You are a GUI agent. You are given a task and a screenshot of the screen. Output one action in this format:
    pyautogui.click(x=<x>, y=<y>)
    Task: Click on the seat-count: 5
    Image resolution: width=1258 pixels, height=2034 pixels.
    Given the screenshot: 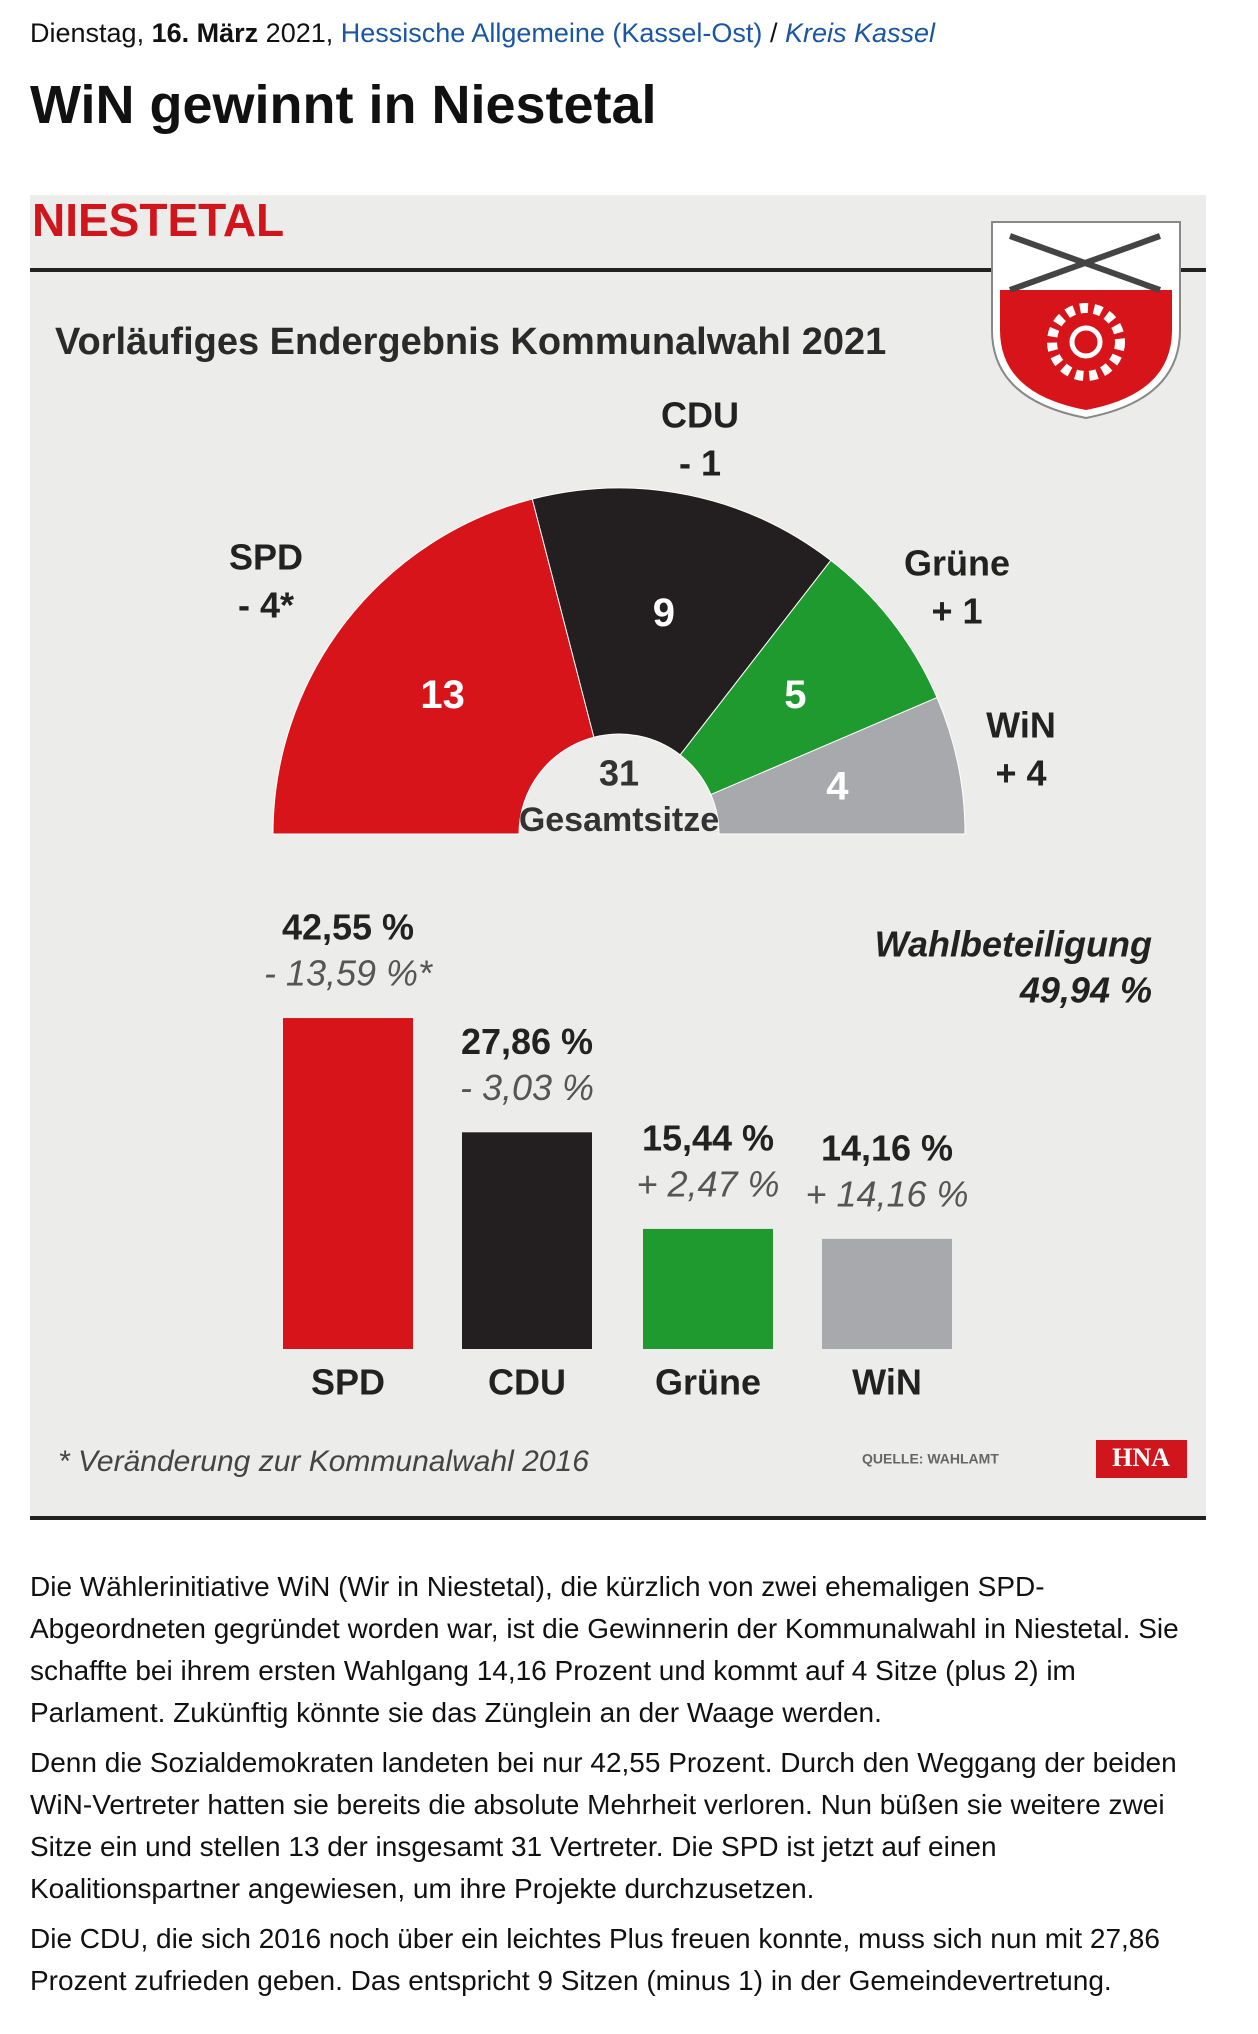 What is the action you would take?
    pyautogui.click(x=795, y=695)
    